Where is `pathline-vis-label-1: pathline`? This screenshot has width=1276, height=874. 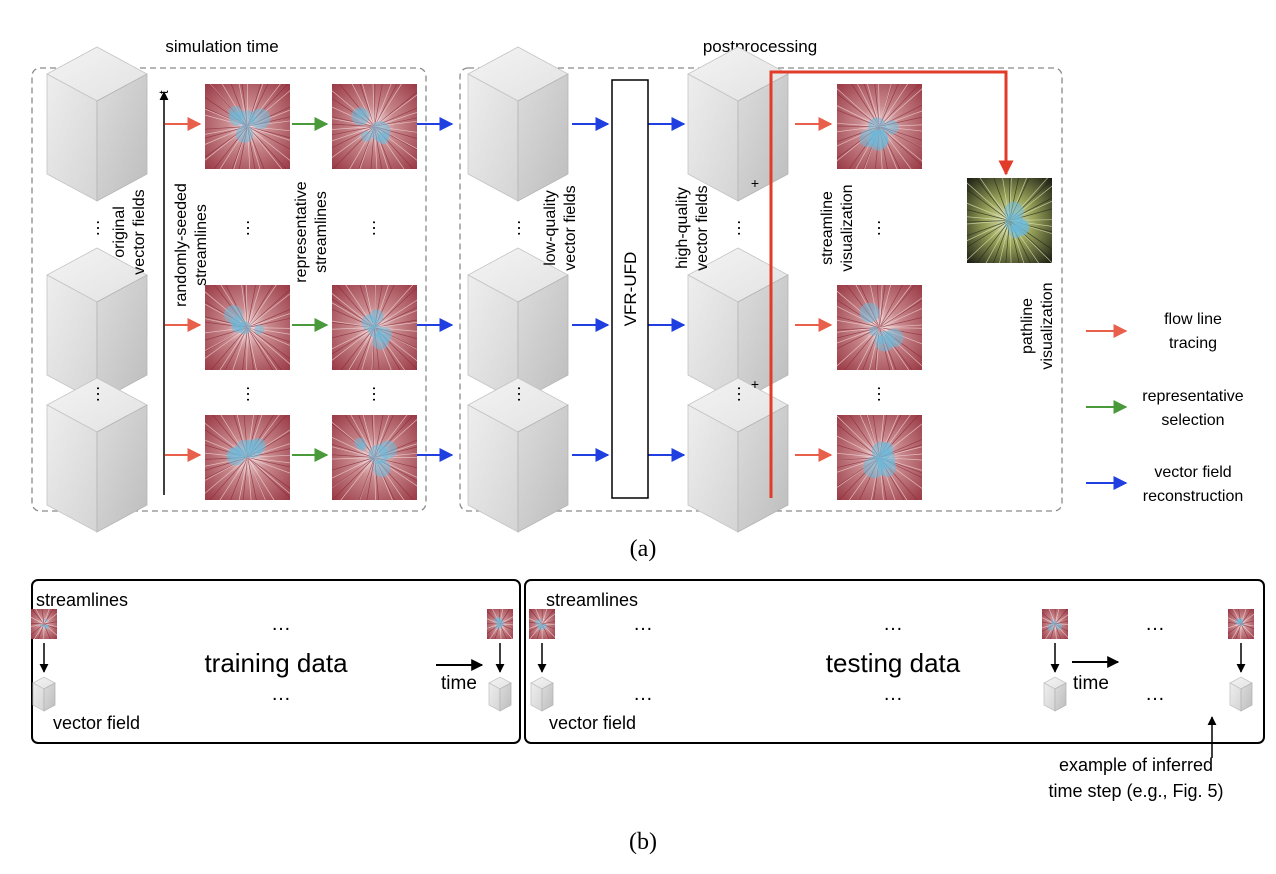
pathline-vis-label-1: pathline is located at coordinates (1027, 326).